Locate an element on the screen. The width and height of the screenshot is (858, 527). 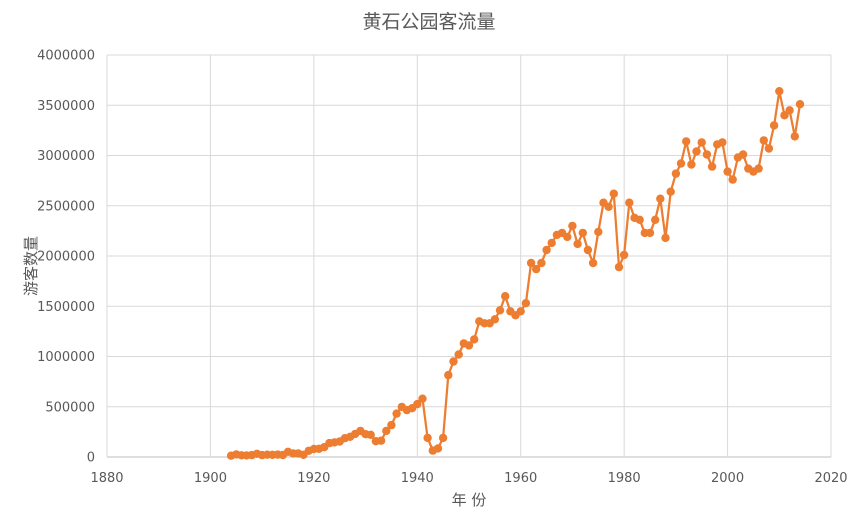
x-tick-label: 1880 is located at coordinates (106, 478).